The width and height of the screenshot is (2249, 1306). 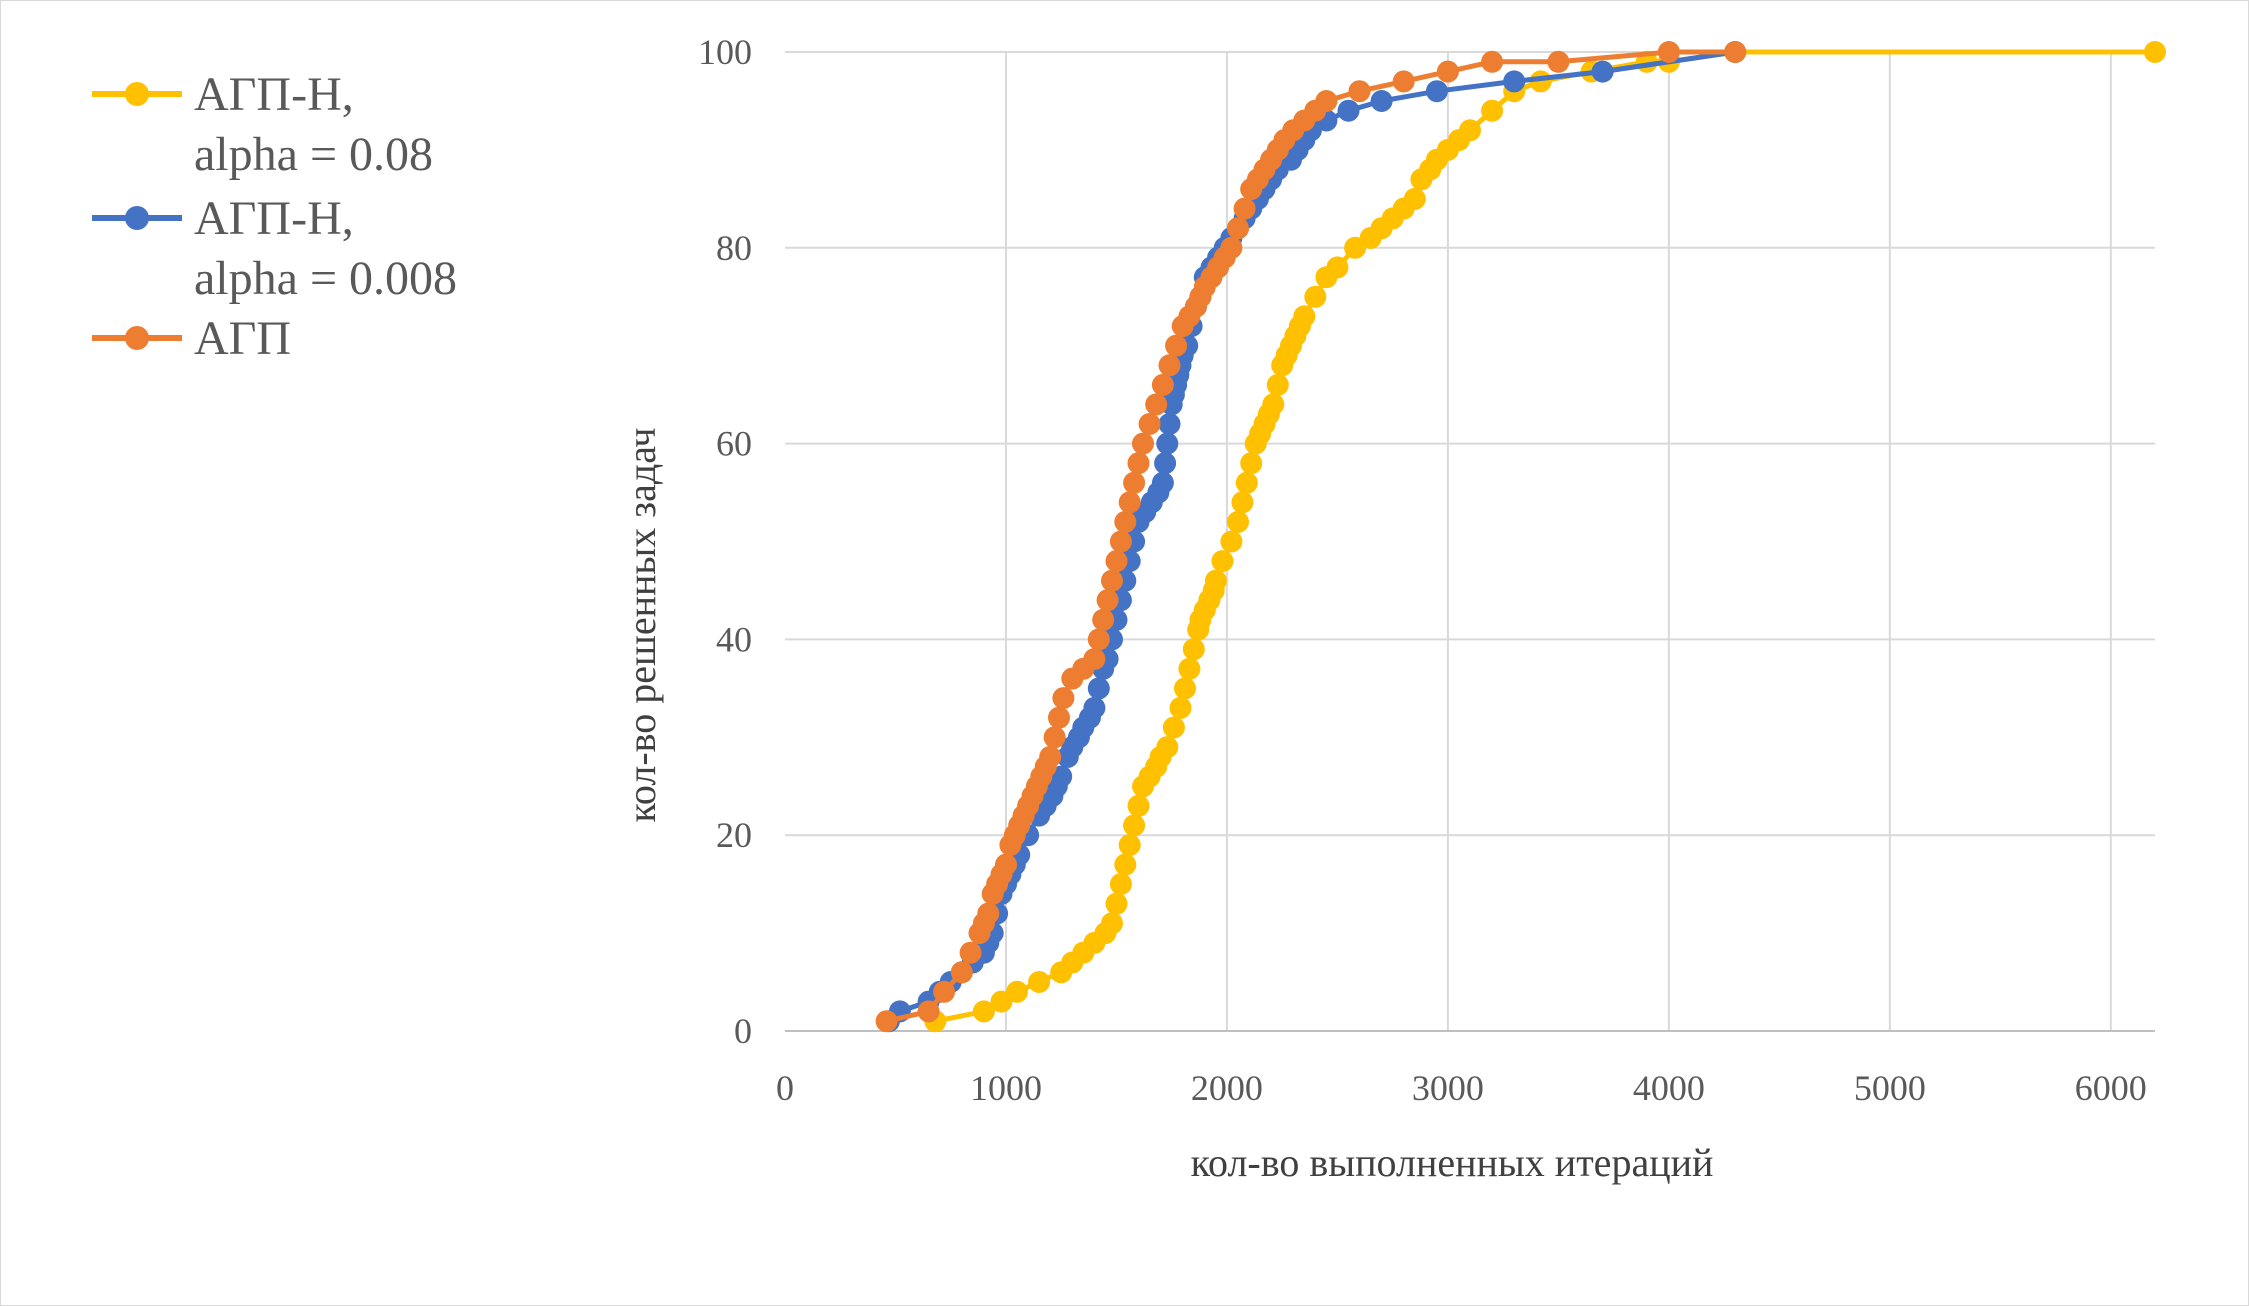 What do you see at coordinates (1669, 1088) in the screenshot?
I see `x-tick-label: 4000` at bounding box center [1669, 1088].